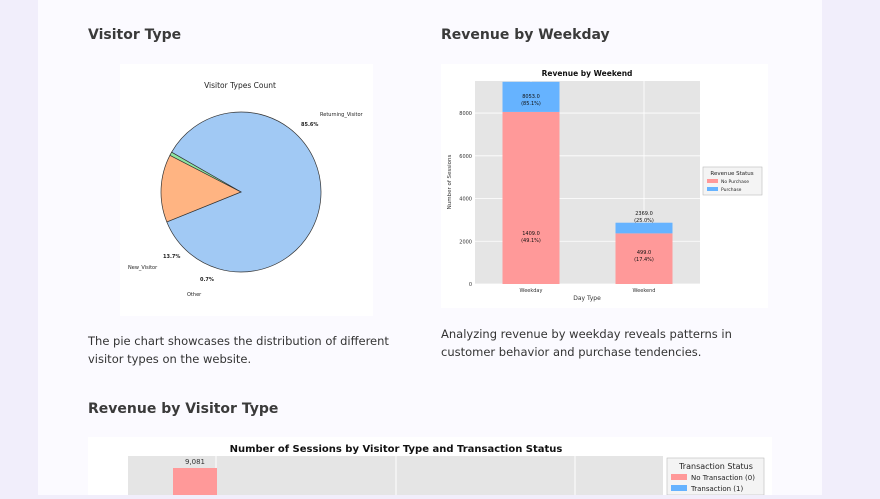 The height and width of the screenshot is (499, 880). I want to click on legend-label-transaction: Transaction (1), so click(716, 489).